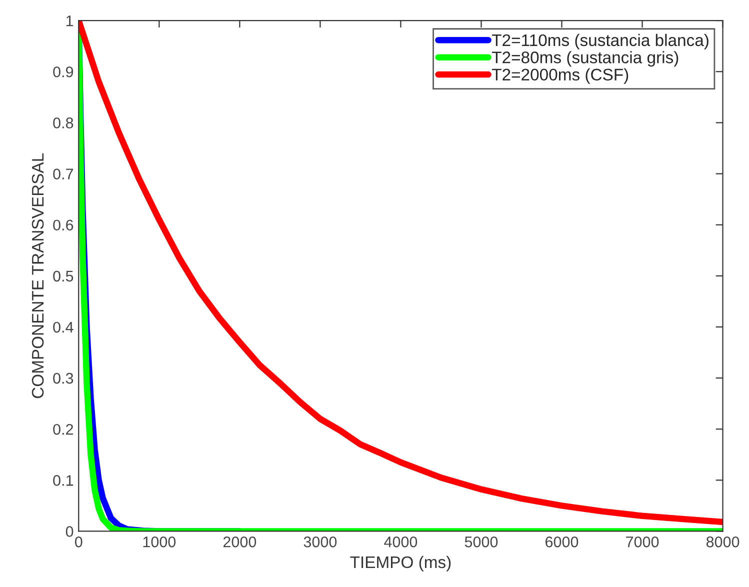  Describe the element at coordinates (63, 276) in the screenshot. I see `y-tick-label: 0.5` at that location.